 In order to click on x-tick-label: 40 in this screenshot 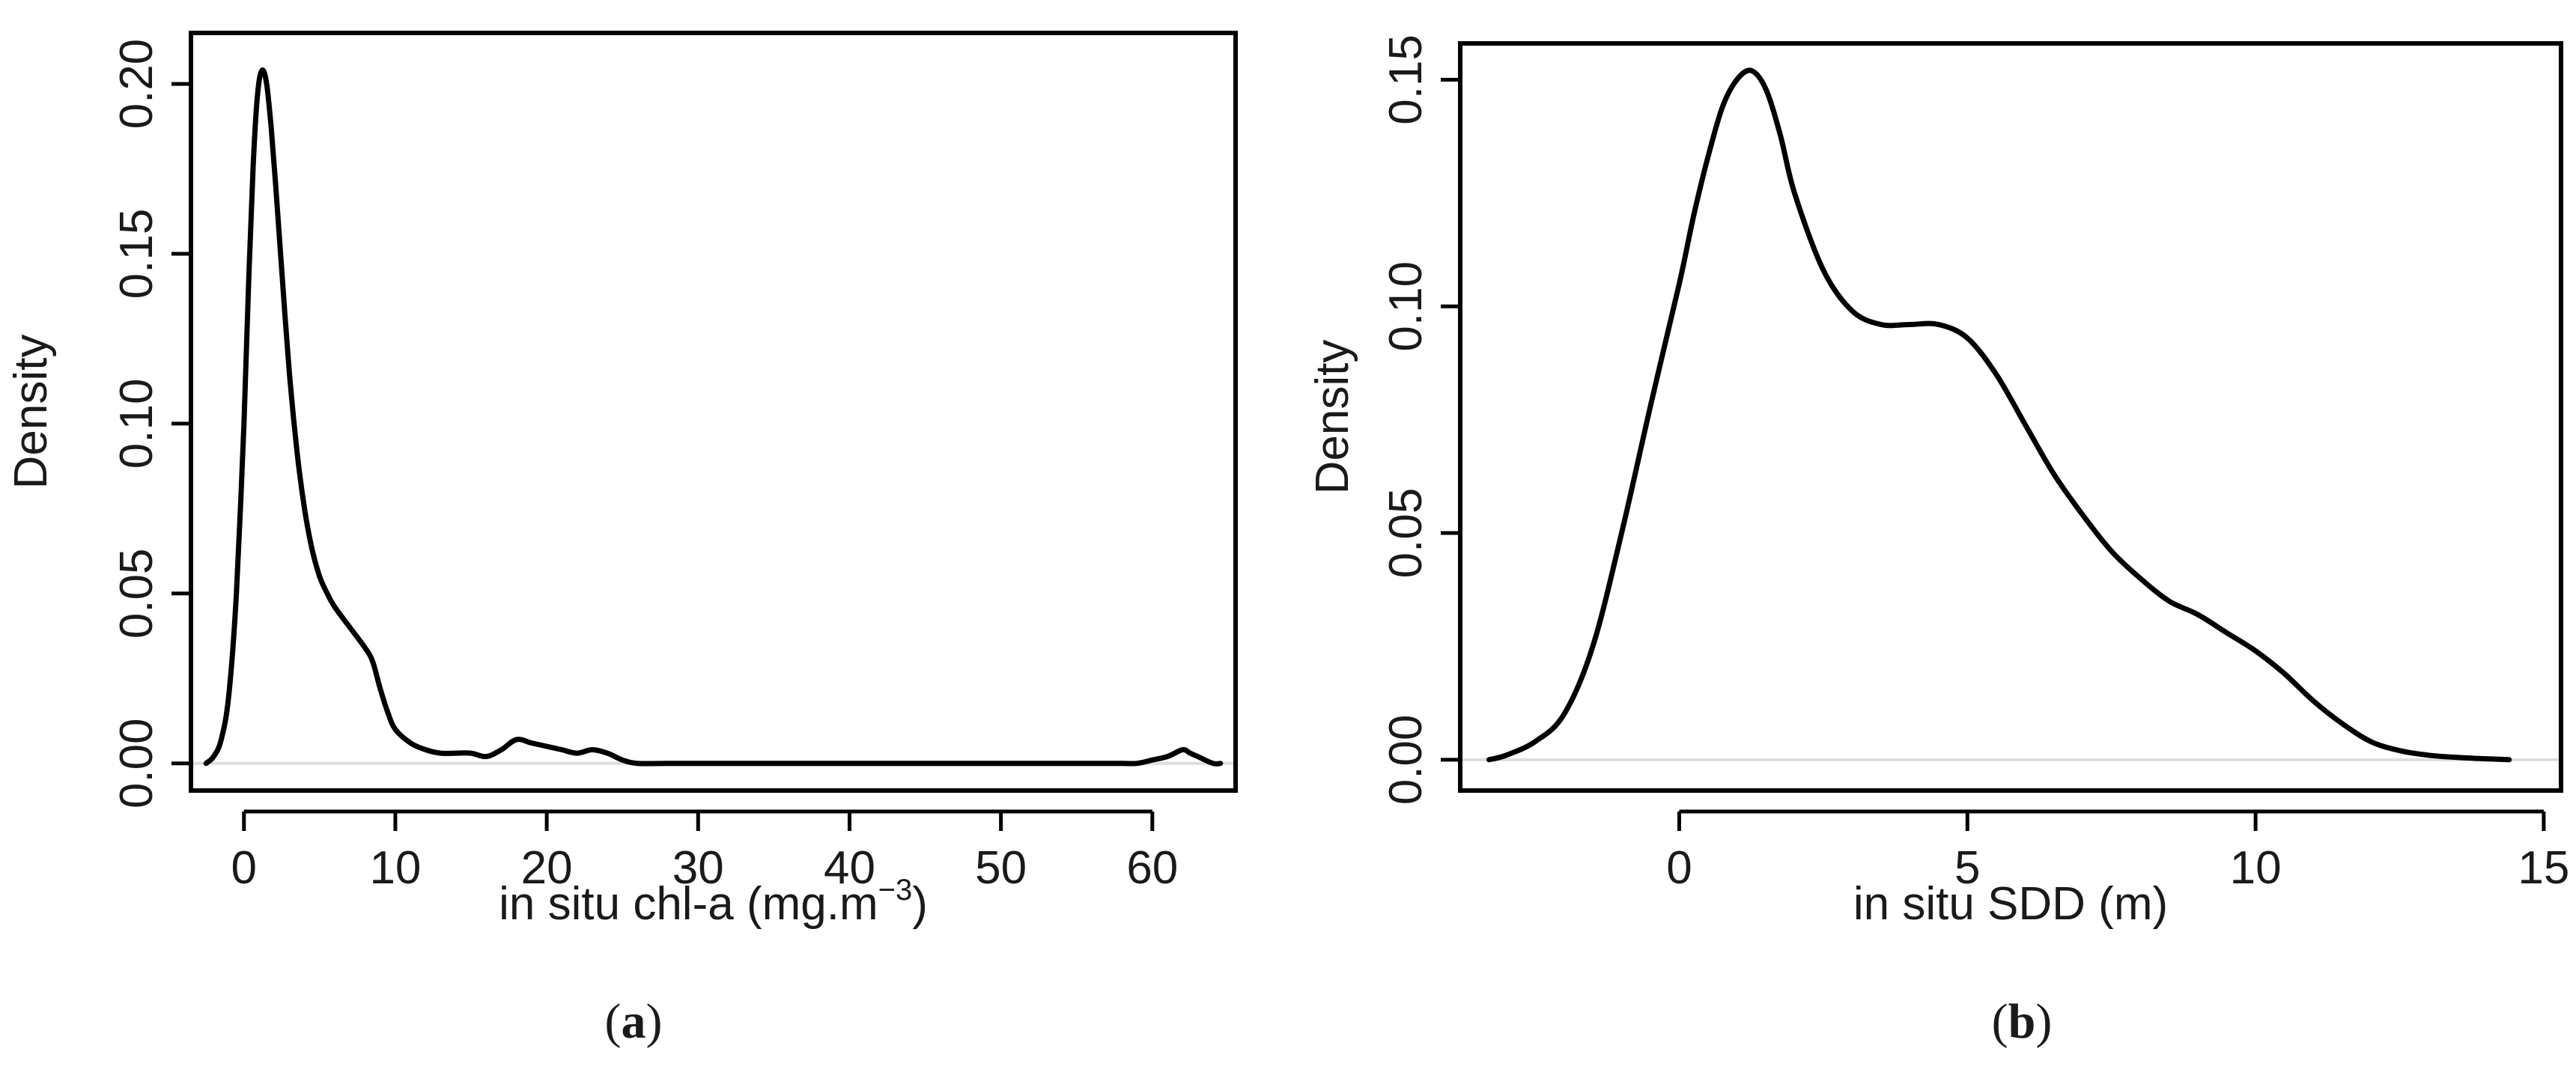, I will do `click(849, 868)`.